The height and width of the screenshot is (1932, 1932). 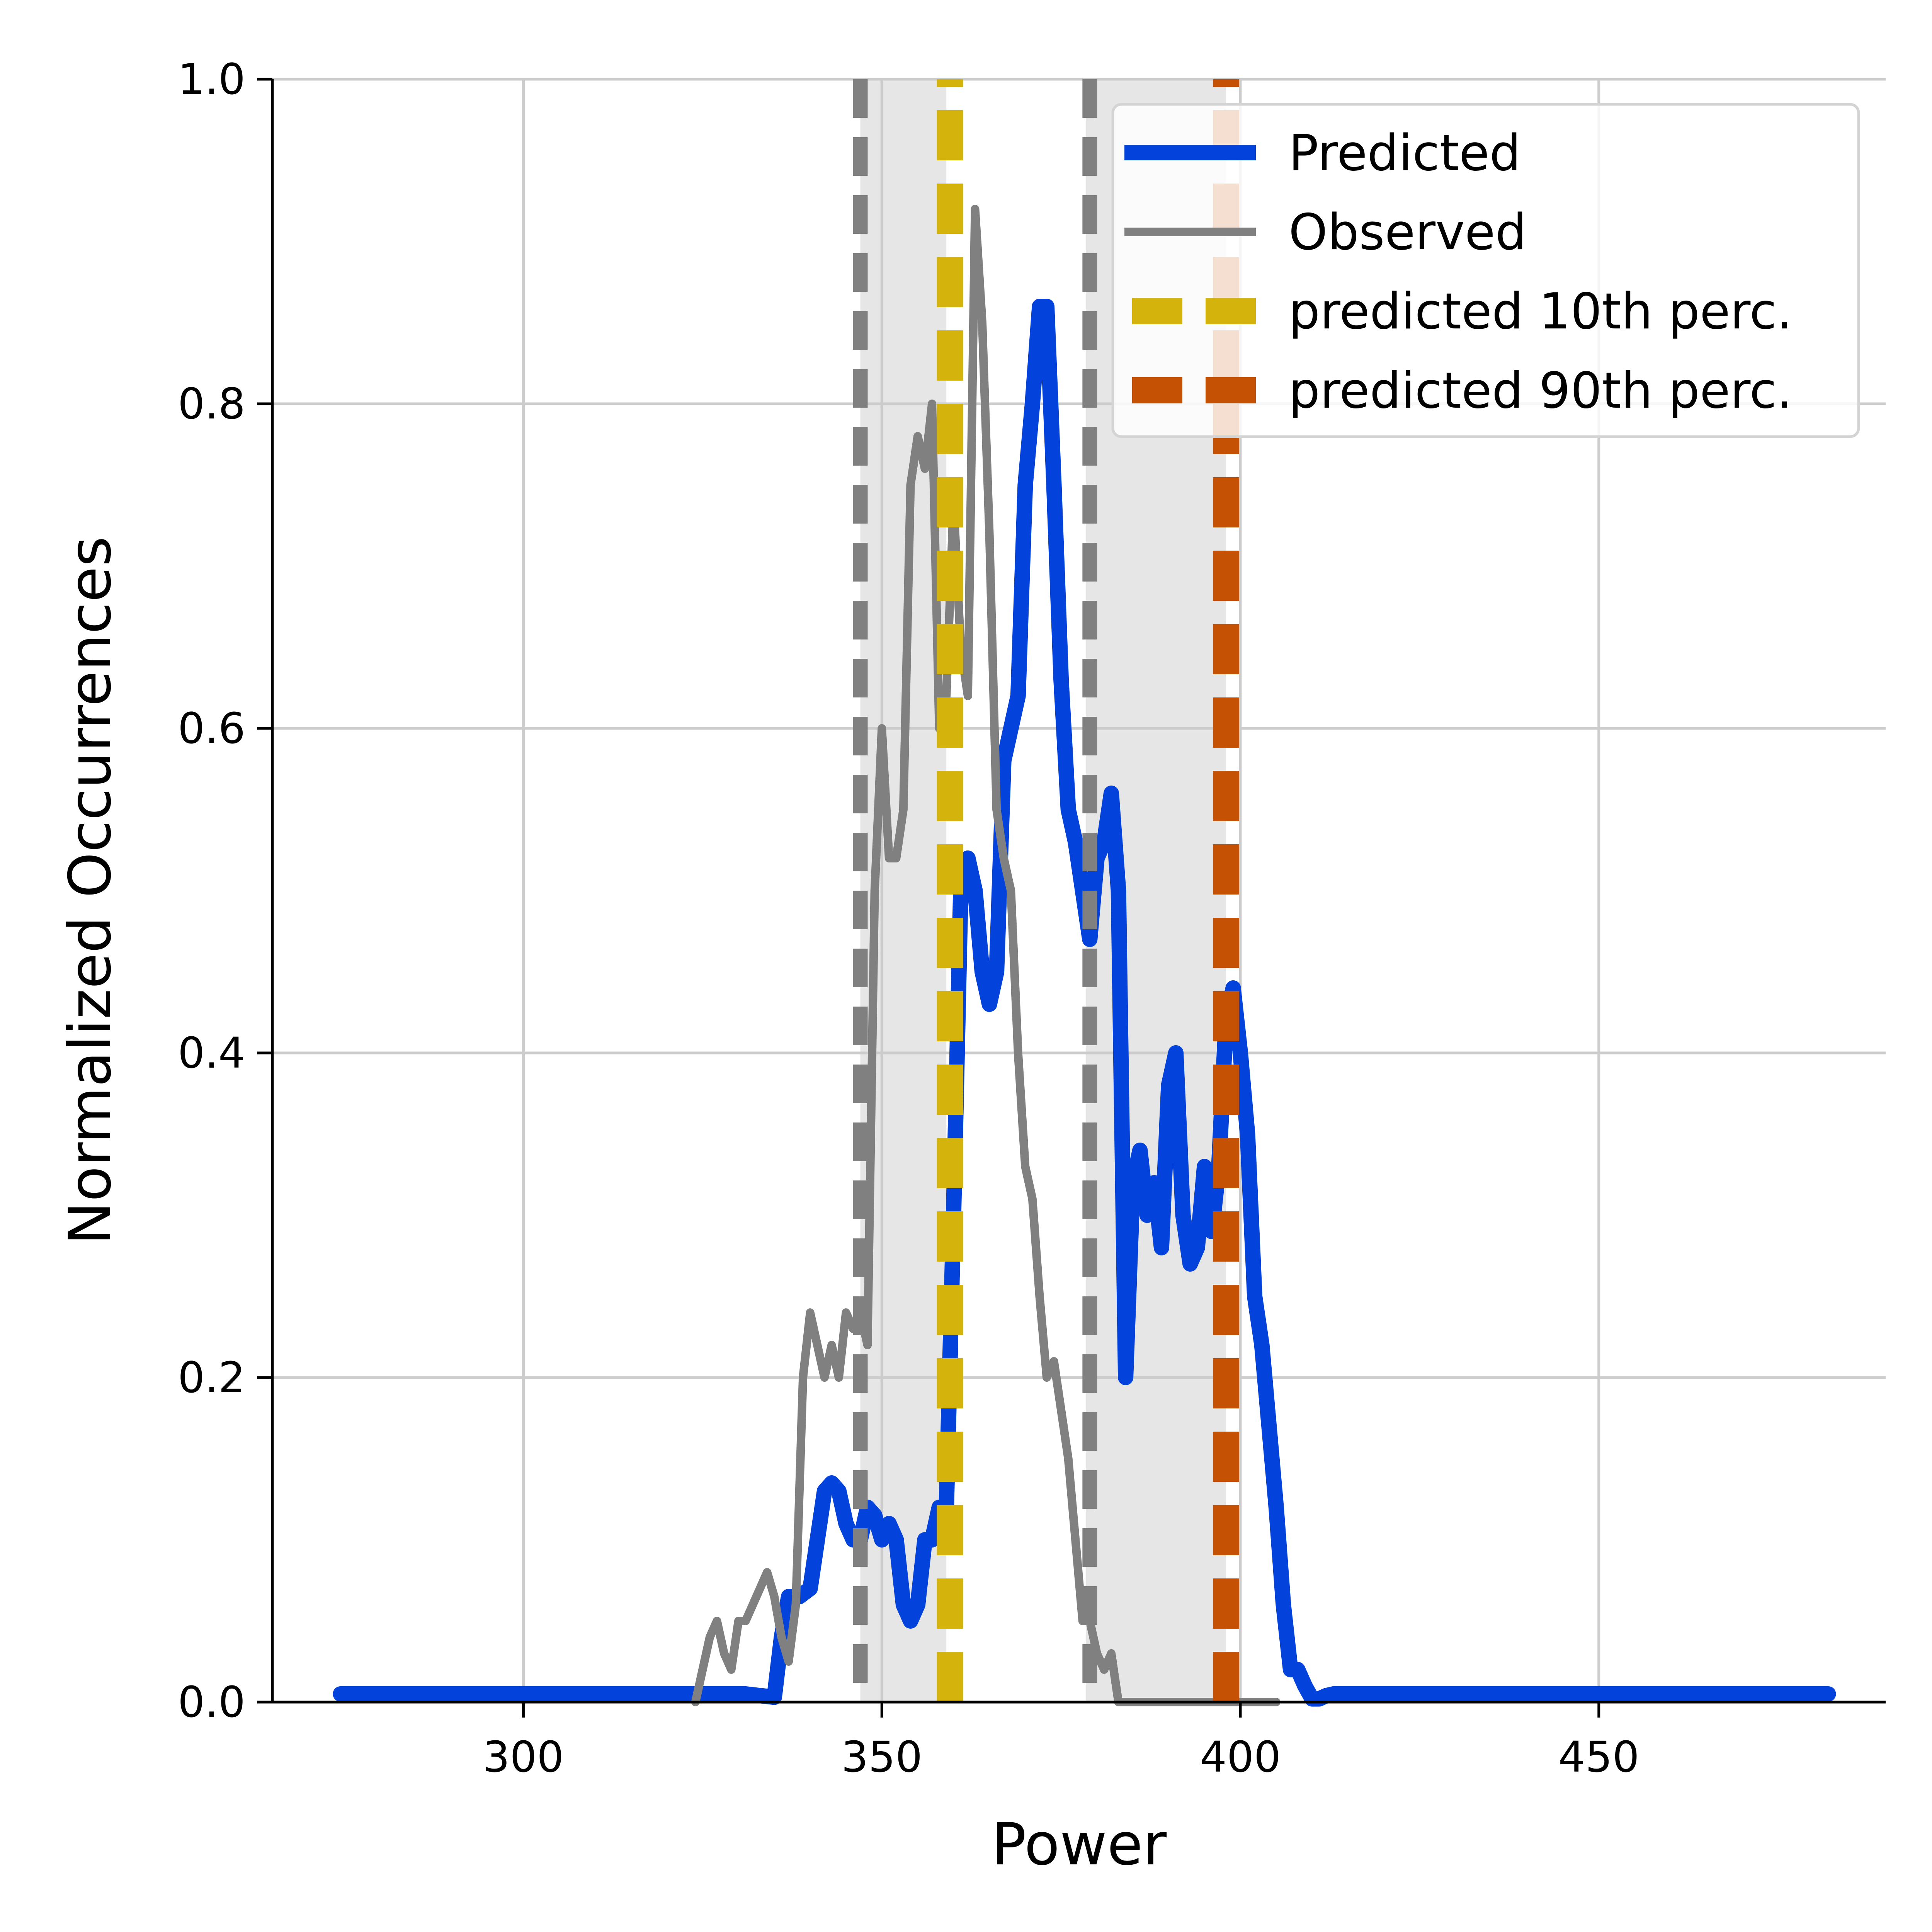 What do you see at coordinates (1408, 232) in the screenshot?
I see `legend-label: Observed` at bounding box center [1408, 232].